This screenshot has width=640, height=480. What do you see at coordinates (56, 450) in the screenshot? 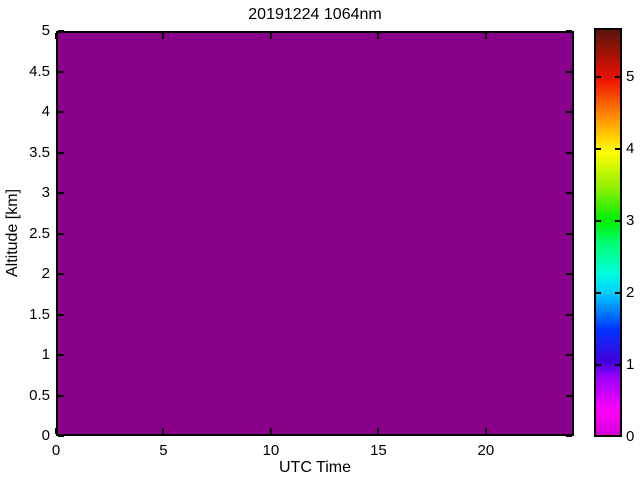
I see `x-tick-label: 0` at bounding box center [56, 450].